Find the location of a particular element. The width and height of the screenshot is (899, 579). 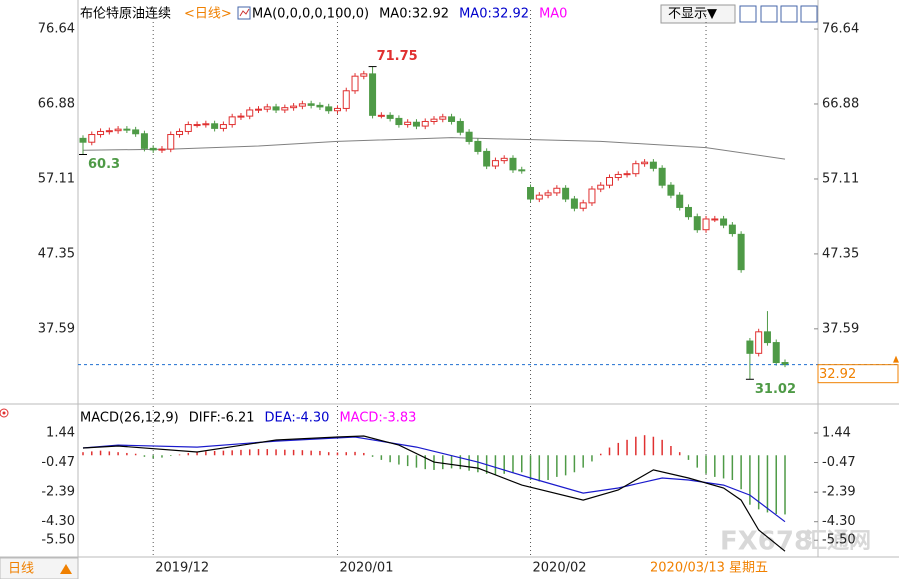

y-tick-label: 47.35 is located at coordinates (56, 253).